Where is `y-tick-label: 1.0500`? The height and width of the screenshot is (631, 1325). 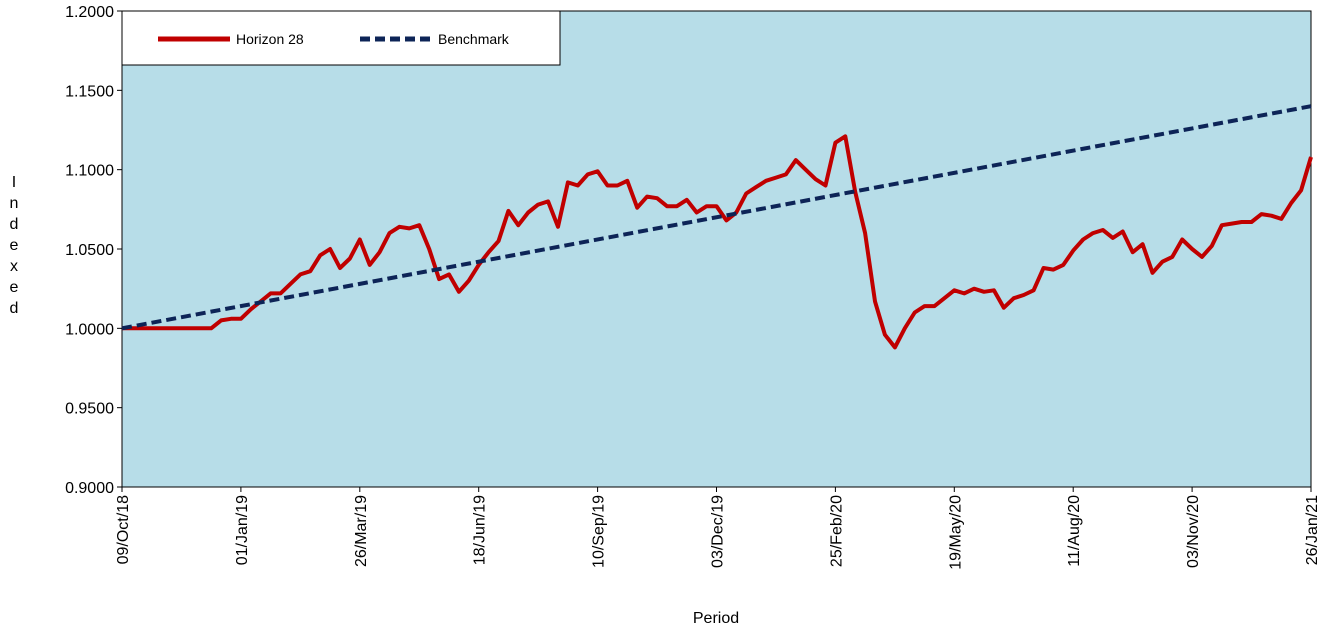
y-tick-label: 1.0500 is located at coordinates (89, 250).